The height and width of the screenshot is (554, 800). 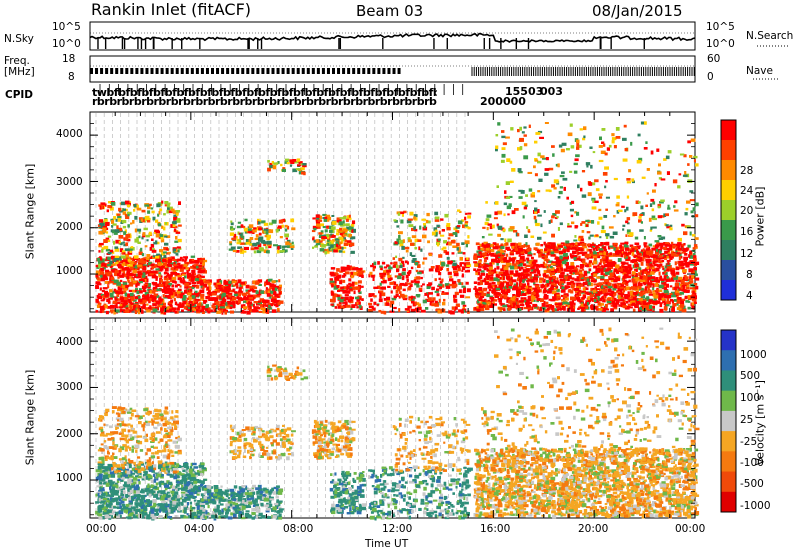 I want to click on beam-title: Beam 03, so click(x=390, y=11).